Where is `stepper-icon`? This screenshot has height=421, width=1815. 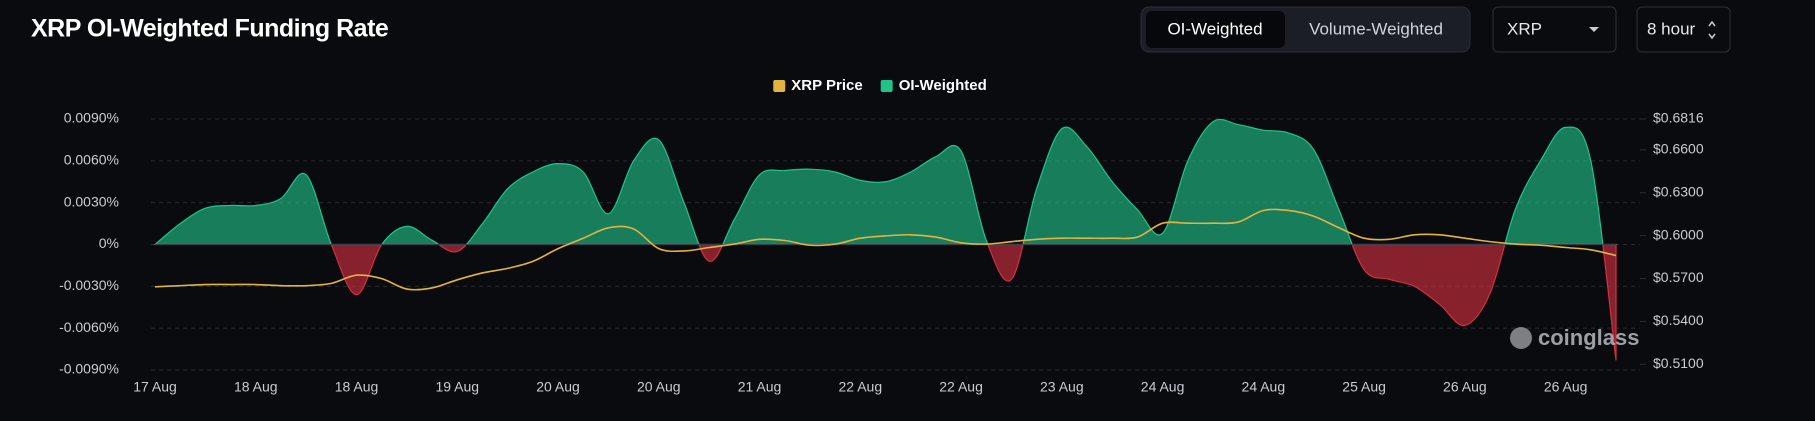 stepper-icon is located at coordinates (1712, 30).